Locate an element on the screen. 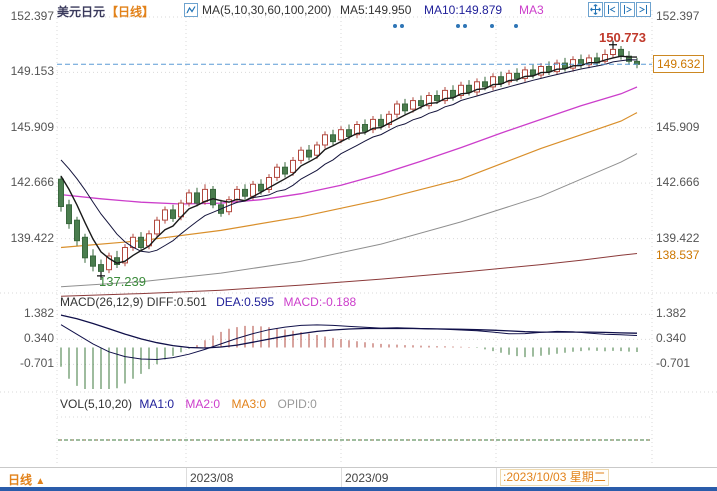  expand-timeline-icon is located at coordinates (627, 9).